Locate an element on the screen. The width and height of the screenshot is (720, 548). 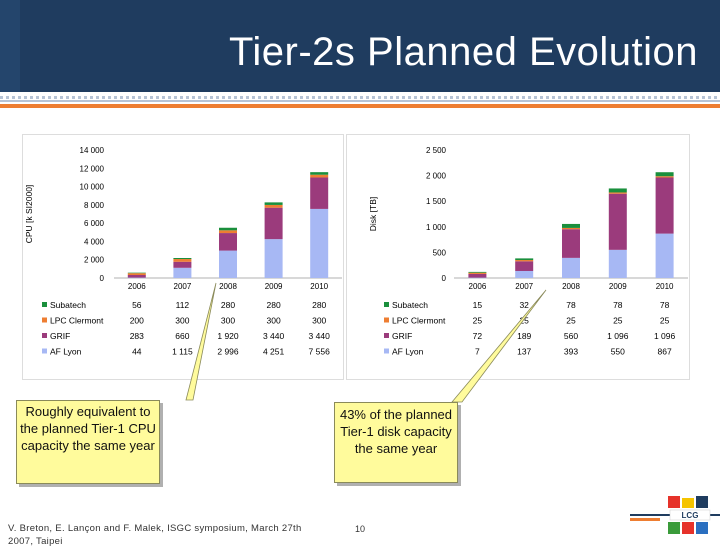
disk-table-value: 550 is located at coordinates (618, 352).